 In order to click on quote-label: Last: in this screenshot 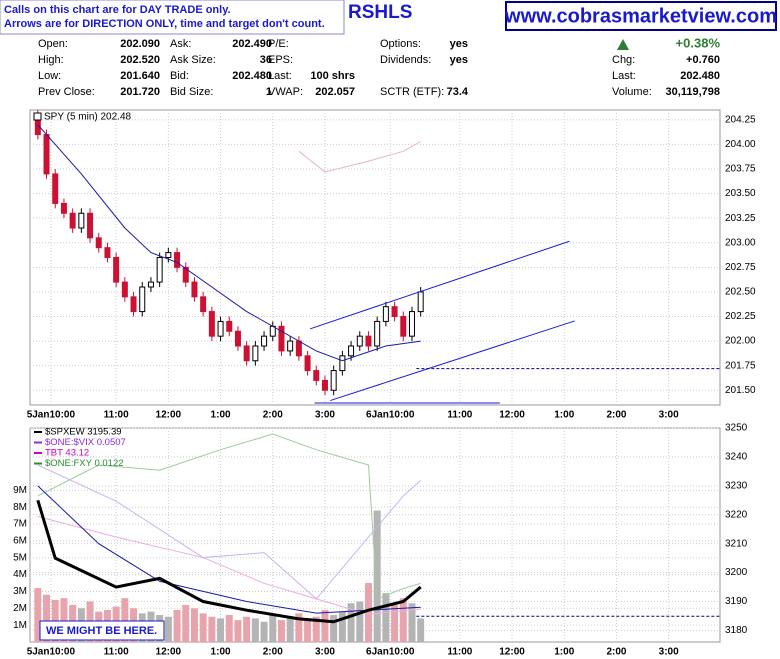, I will do `click(624, 76)`.